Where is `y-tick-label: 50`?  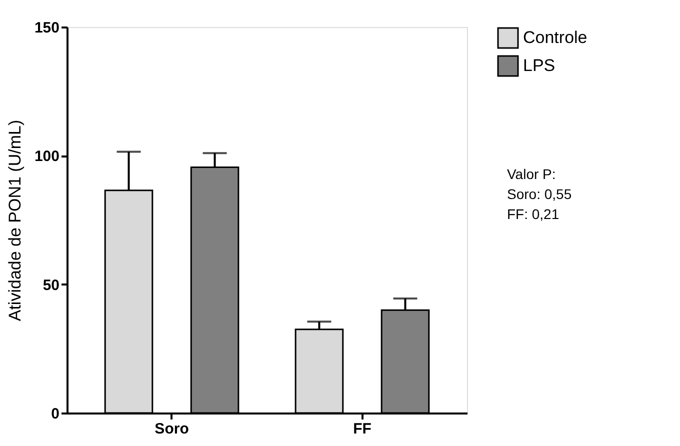
y-tick-label: 50 is located at coordinates (51, 285).